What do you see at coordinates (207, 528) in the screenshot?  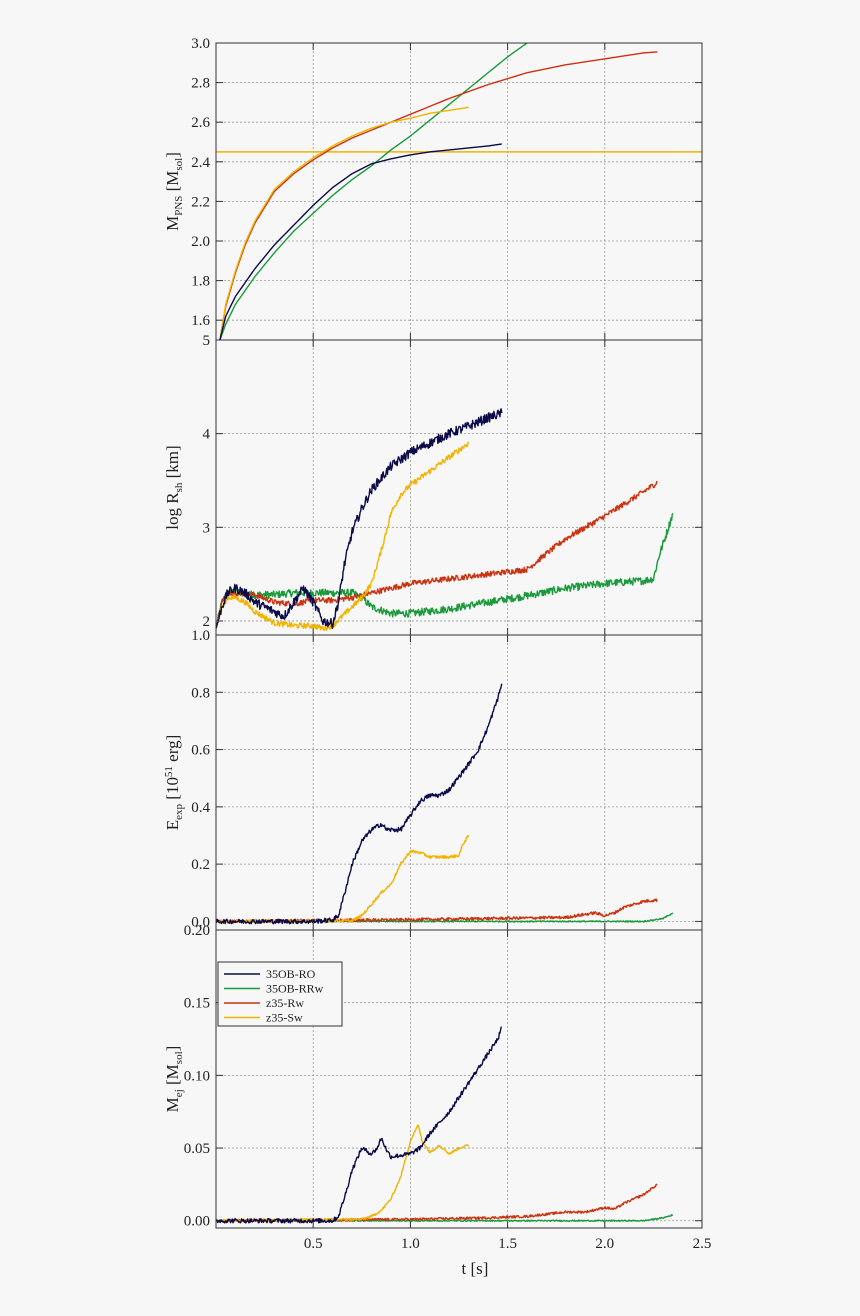 I see `y-tick-label: 3` at bounding box center [207, 528].